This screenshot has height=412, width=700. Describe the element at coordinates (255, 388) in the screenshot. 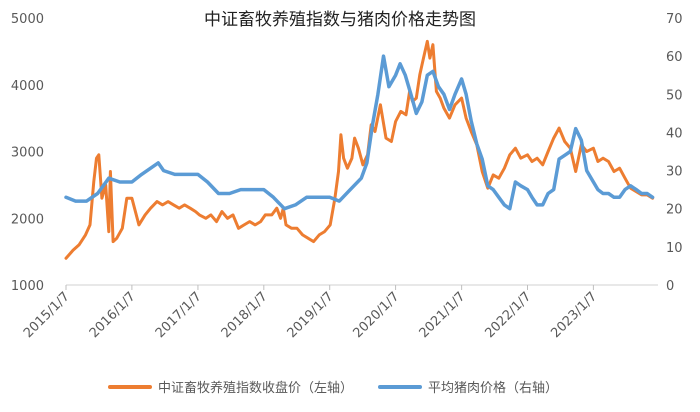

I see `legend-label: 中证畜牧养殖指数收盘价（左轴）` at that location.